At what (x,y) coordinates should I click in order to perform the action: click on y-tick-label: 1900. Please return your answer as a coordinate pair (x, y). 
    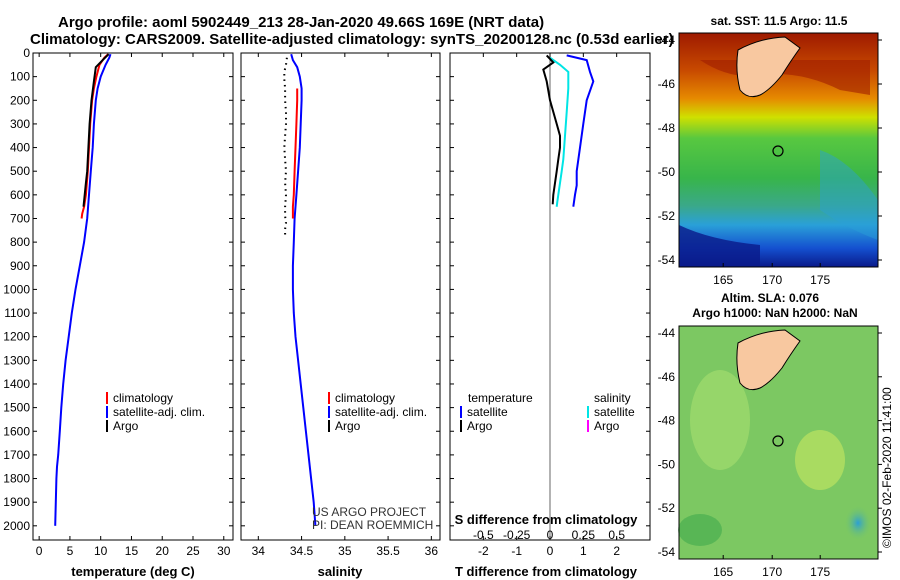
    Looking at the image, I should click on (16, 502).